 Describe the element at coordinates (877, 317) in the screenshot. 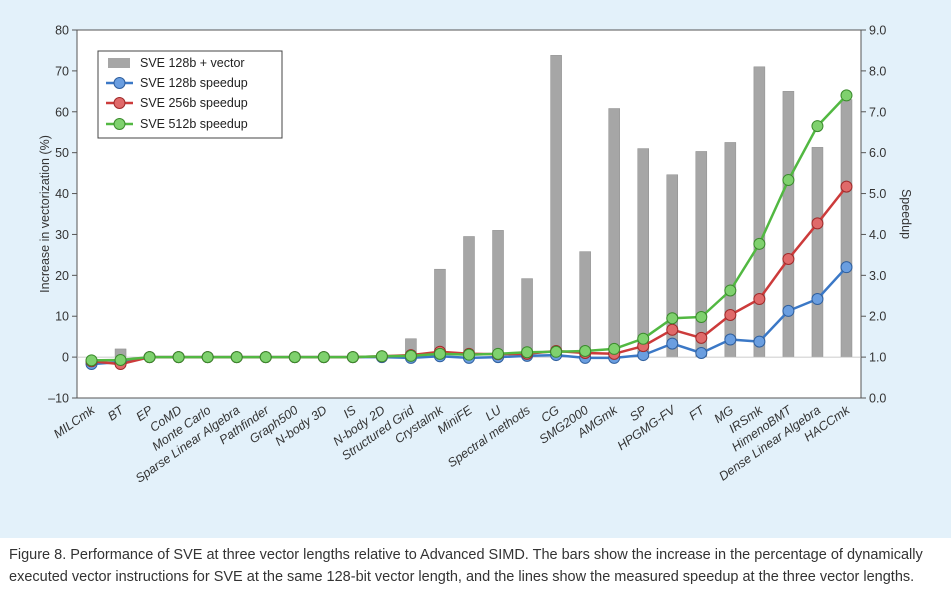

I see `y2-tick-label: 2.0` at that location.